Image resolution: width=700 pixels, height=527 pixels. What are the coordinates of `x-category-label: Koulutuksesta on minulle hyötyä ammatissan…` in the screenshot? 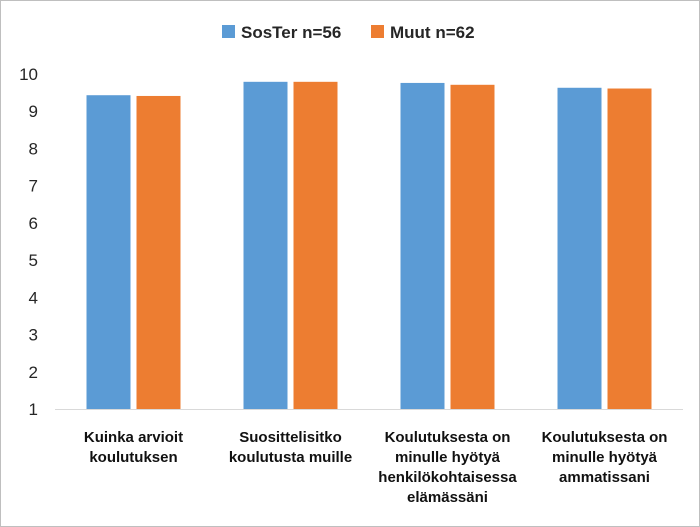 It's located at (605, 457).